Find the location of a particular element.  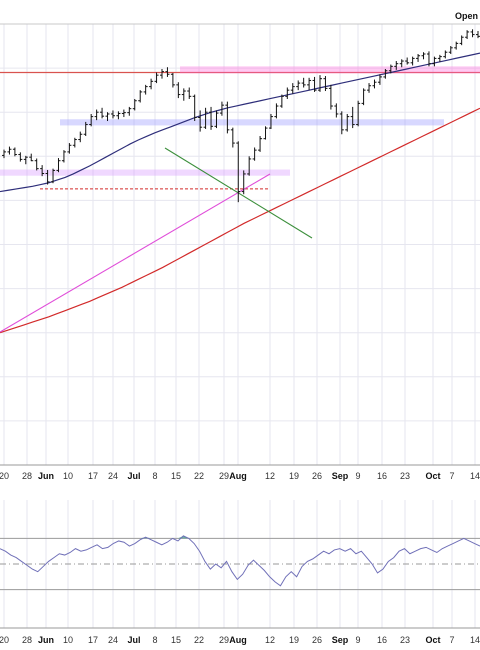

x-tick-label: 22 is located at coordinates (199, 640).